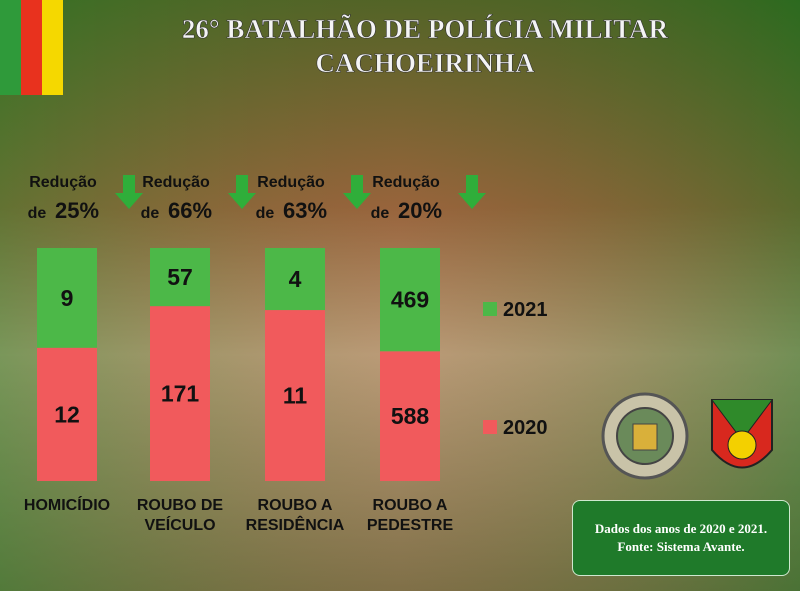 This screenshot has height=591, width=800. Describe the element at coordinates (742, 434) in the screenshot. I see `logo-batalhao` at that location.